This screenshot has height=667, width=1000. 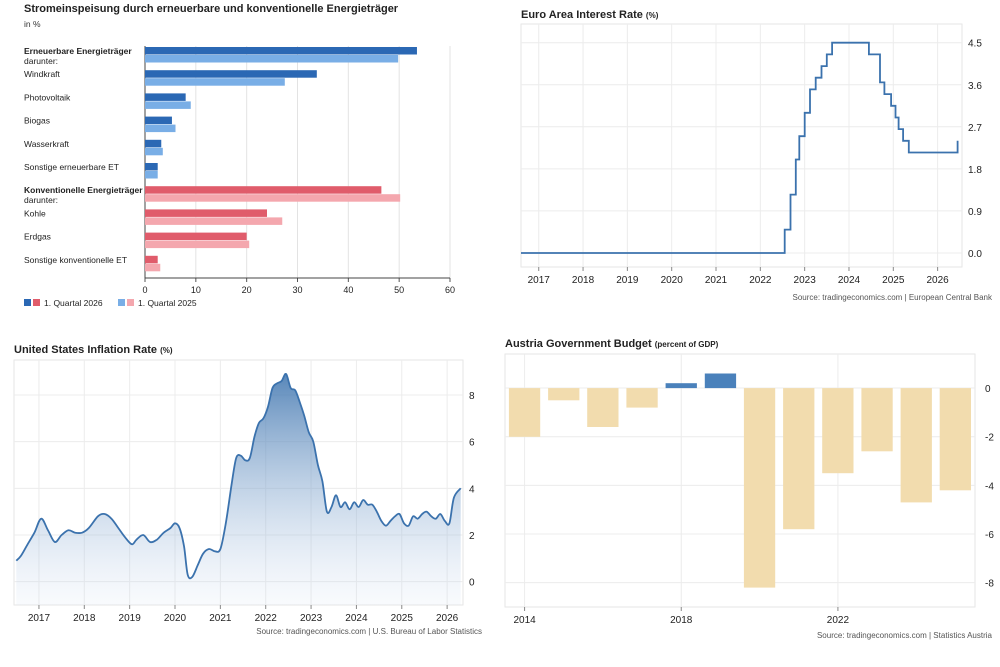 I want to click on budget-bar-2014, so click(x=524, y=412).